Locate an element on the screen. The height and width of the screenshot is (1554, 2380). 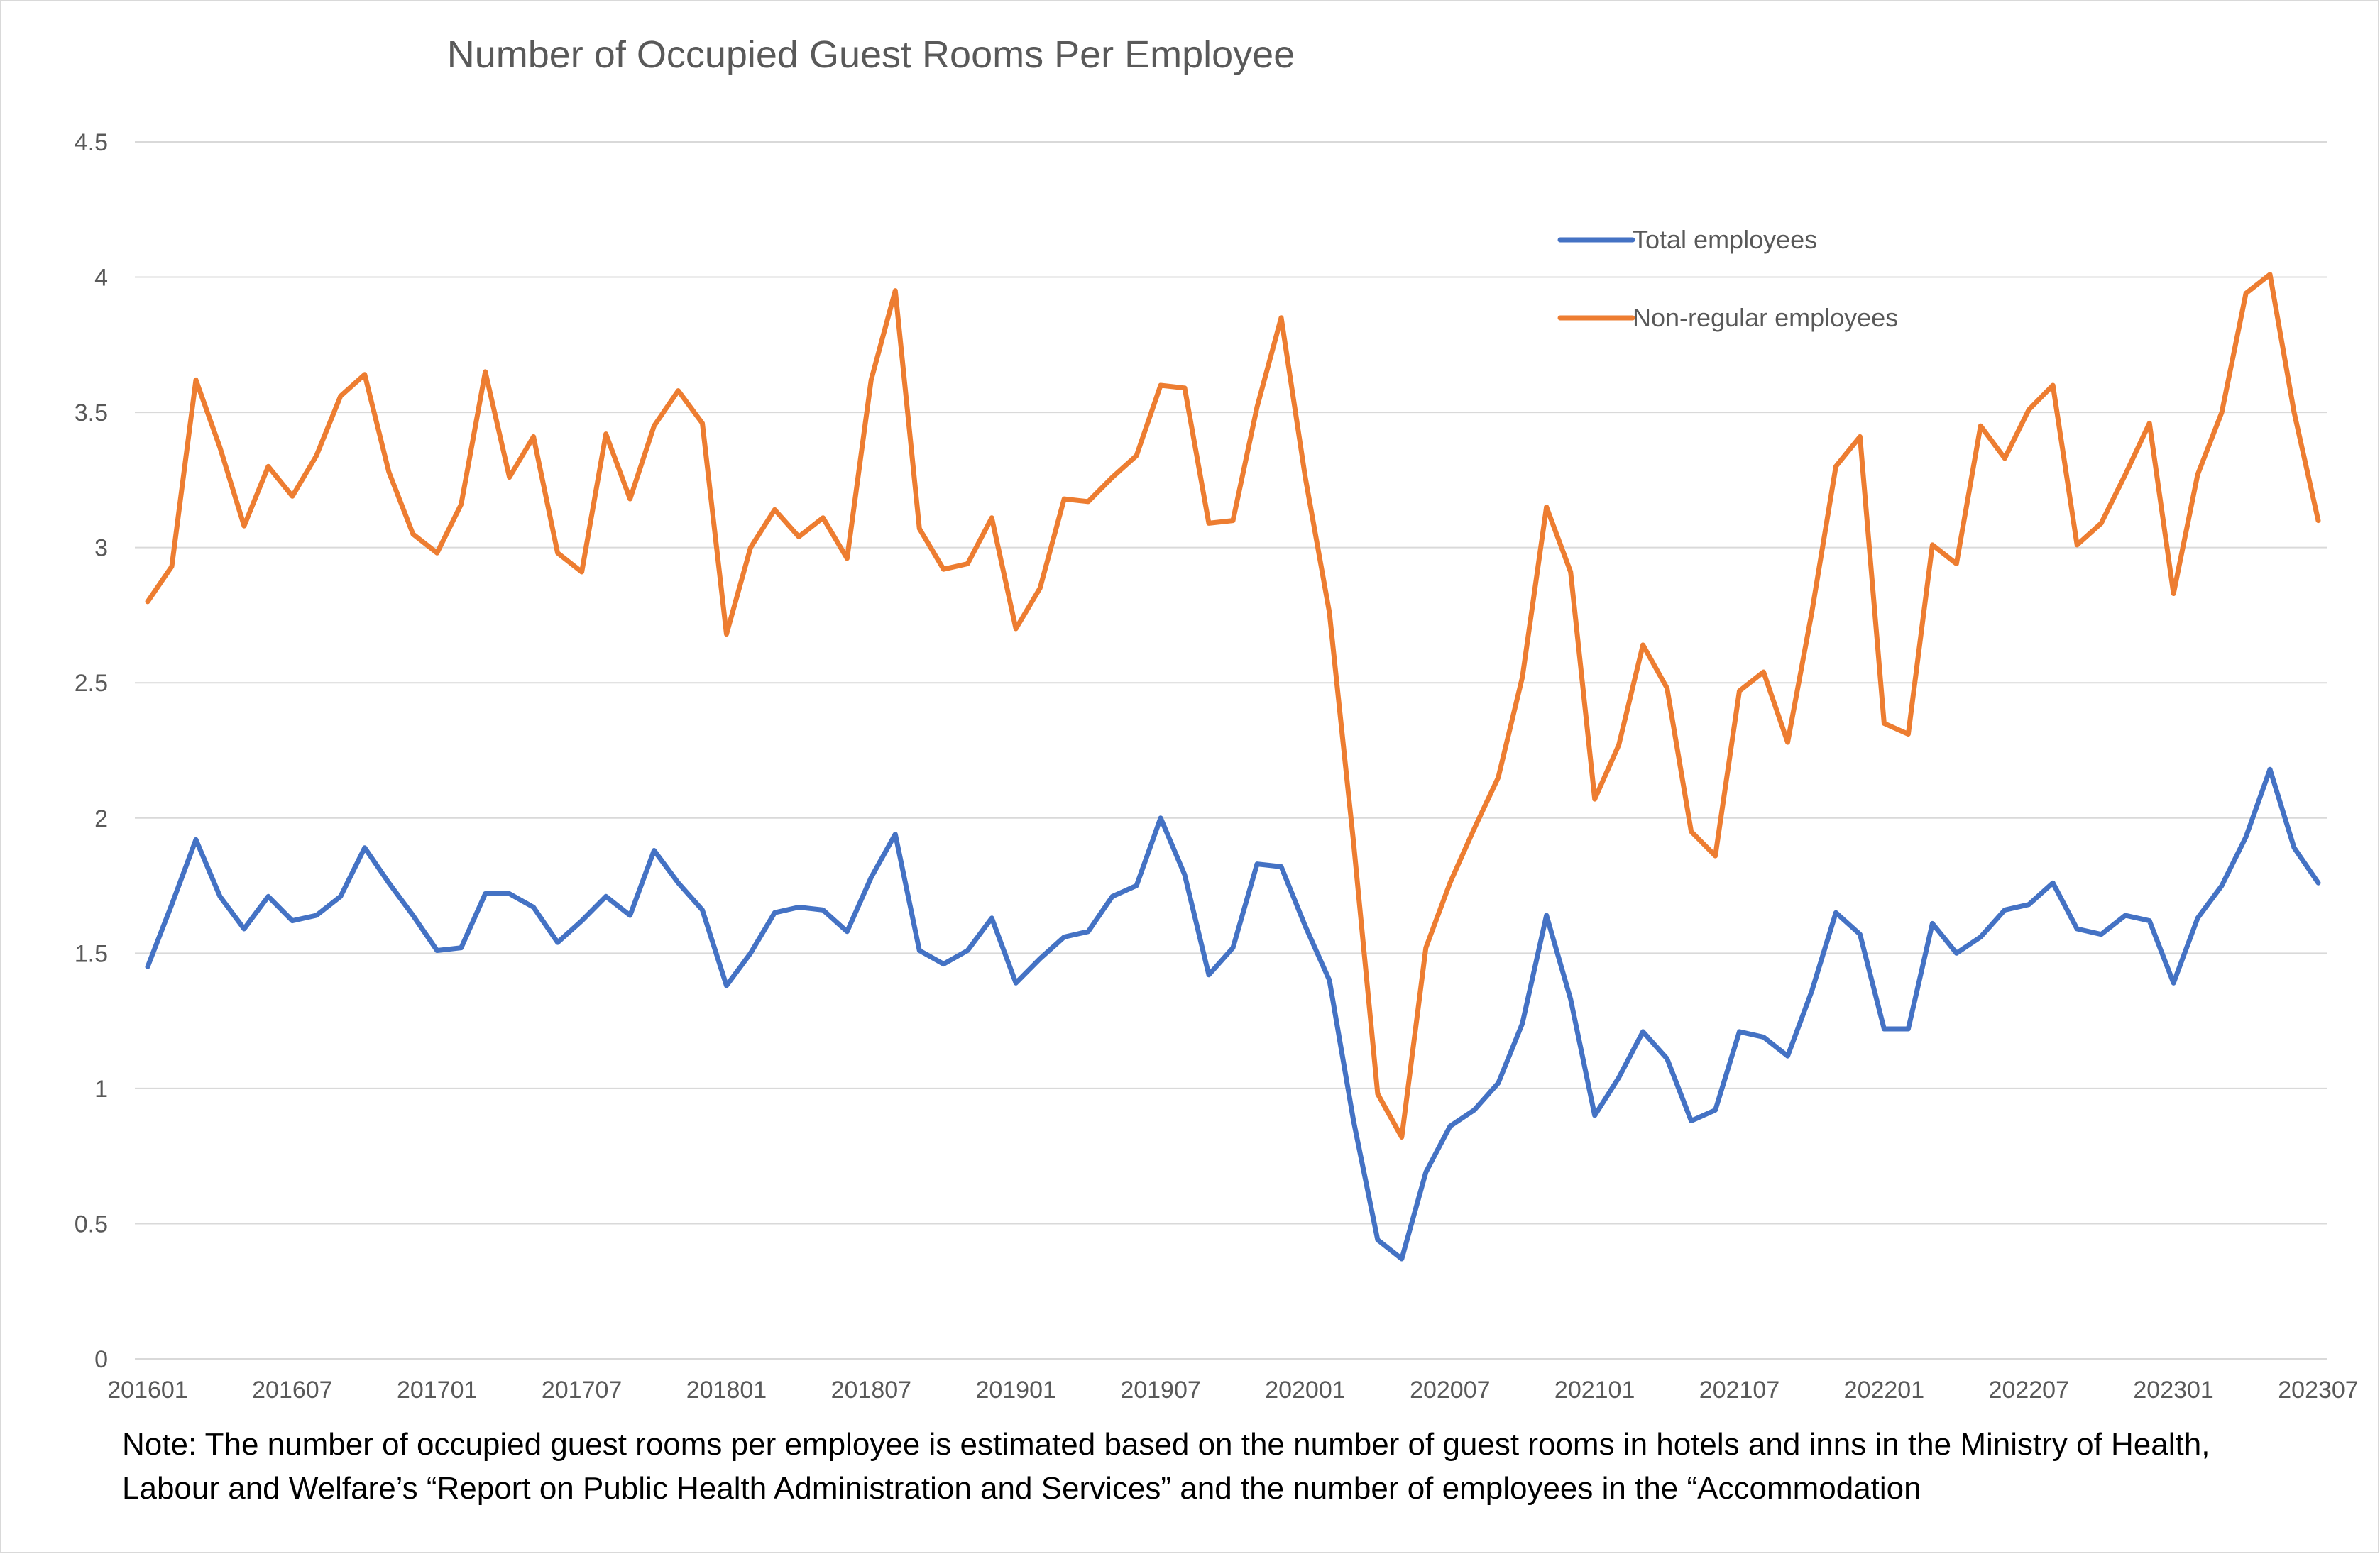
y-tick-label: 3 is located at coordinates (101, 548).